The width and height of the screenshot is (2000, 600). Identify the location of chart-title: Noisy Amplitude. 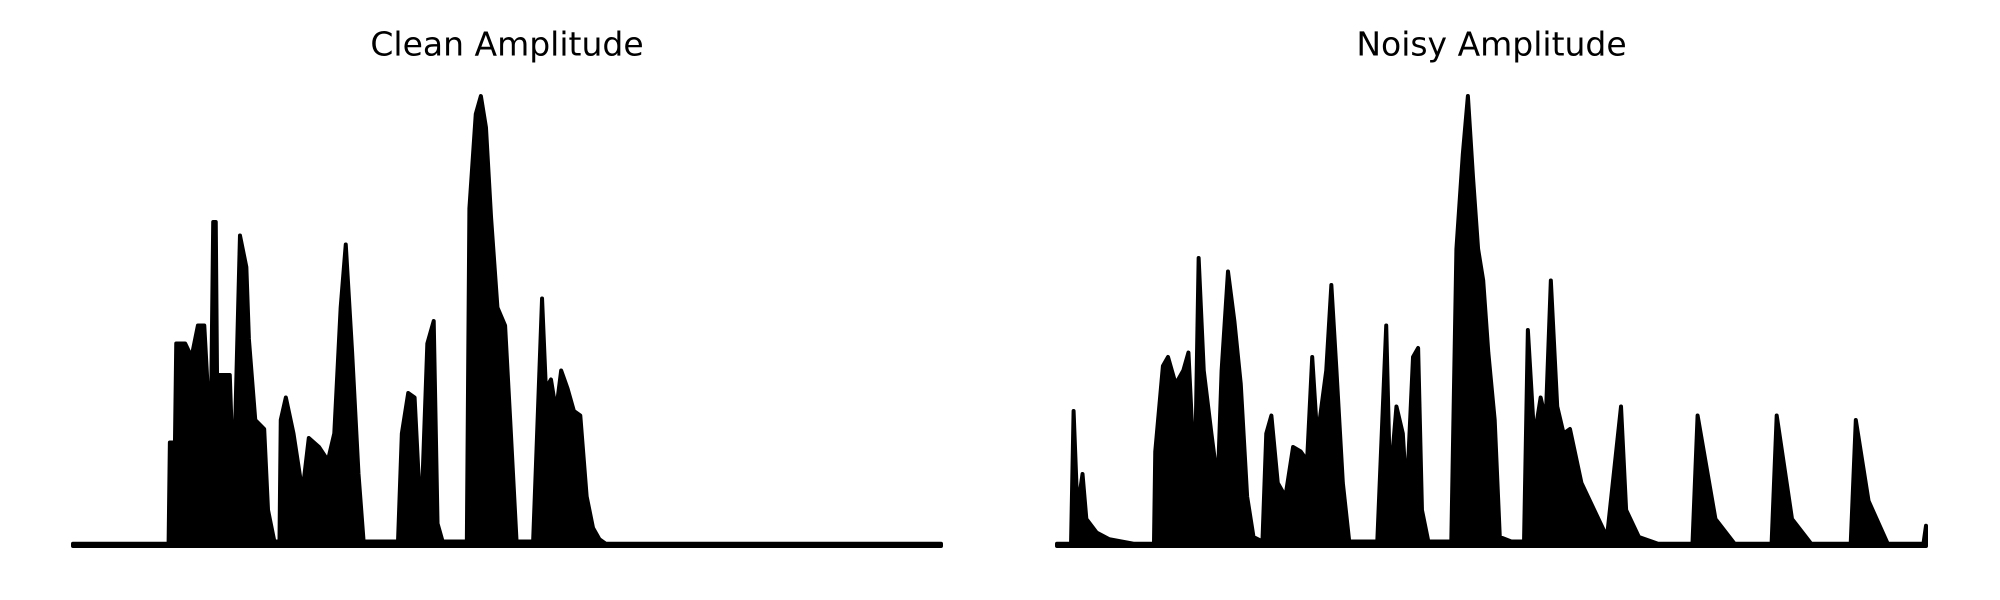
(1491, 44).